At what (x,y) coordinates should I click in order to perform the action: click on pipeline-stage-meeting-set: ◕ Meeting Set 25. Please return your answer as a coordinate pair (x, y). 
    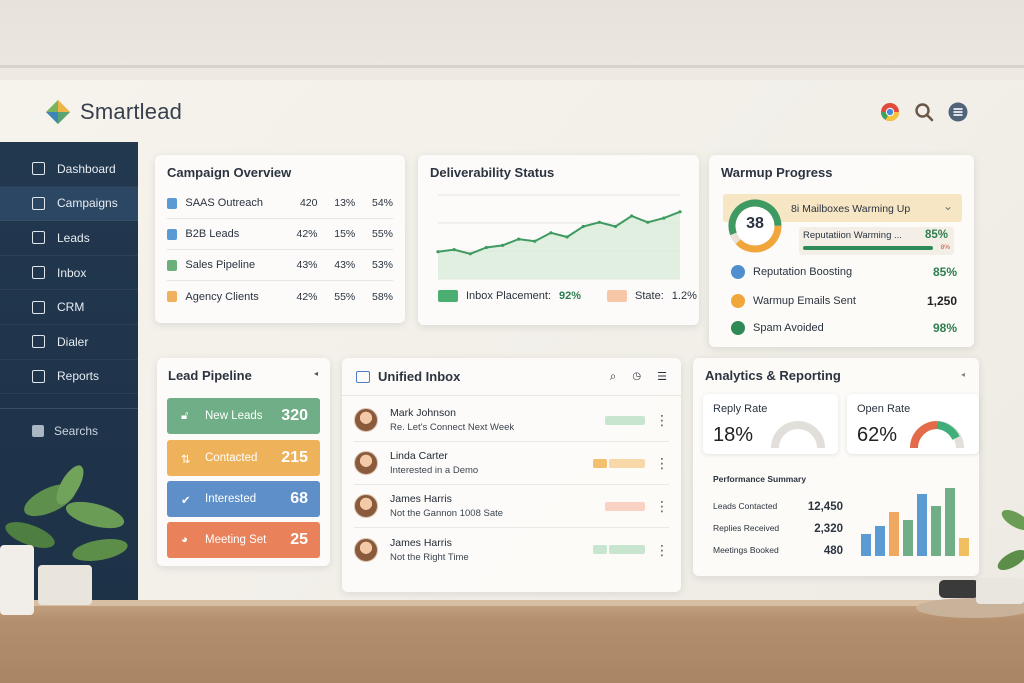
    Looking at the image, I should click on (243, 540).